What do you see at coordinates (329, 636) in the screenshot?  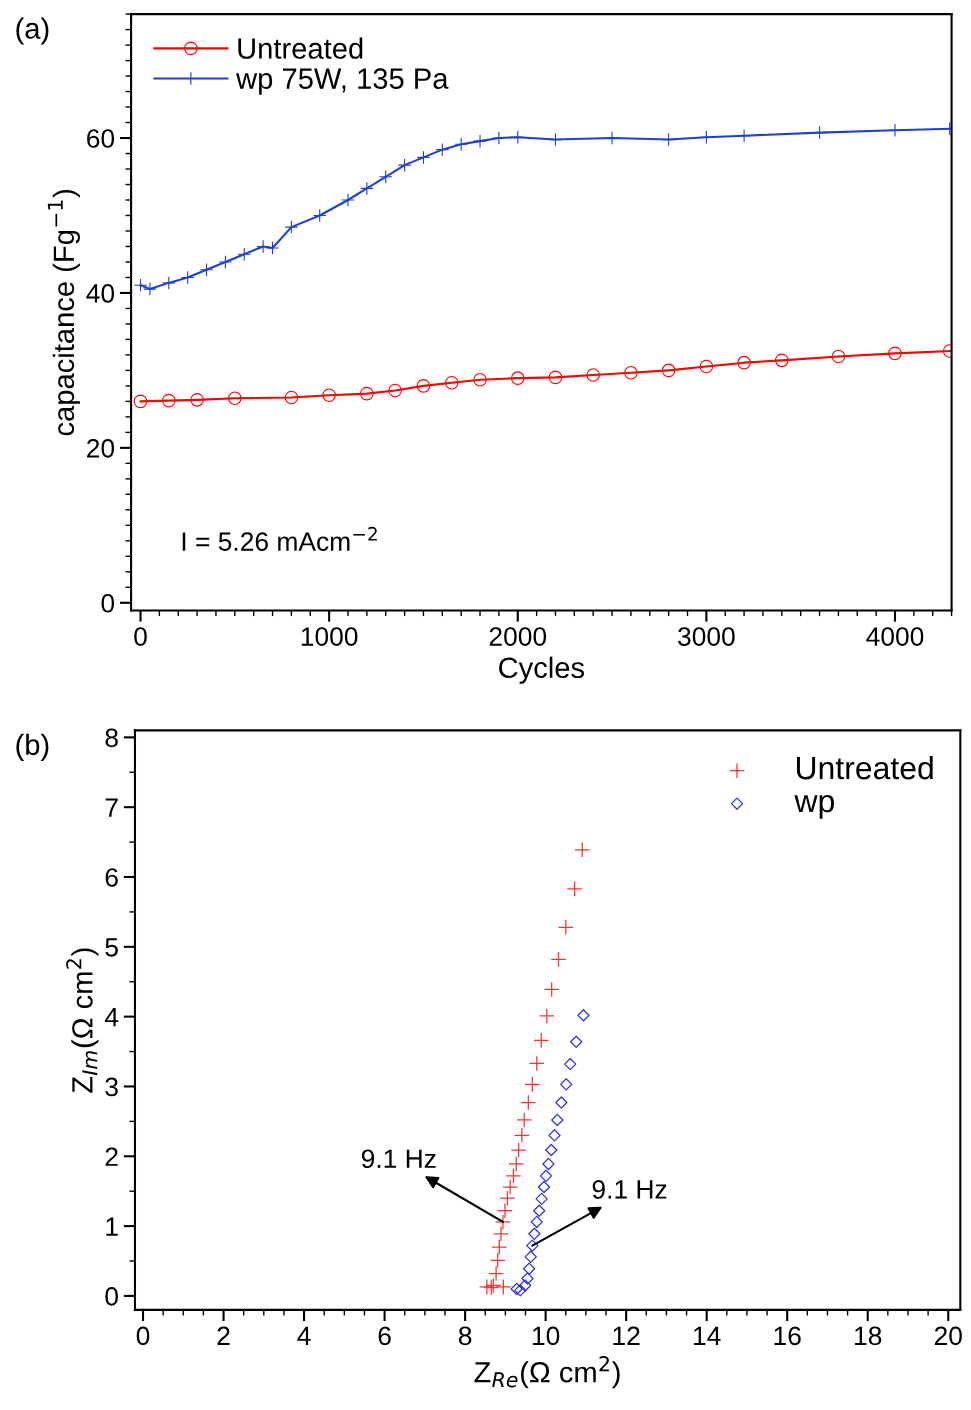 I see `x-tick-label: 1000` at bounding box center [329, 636].